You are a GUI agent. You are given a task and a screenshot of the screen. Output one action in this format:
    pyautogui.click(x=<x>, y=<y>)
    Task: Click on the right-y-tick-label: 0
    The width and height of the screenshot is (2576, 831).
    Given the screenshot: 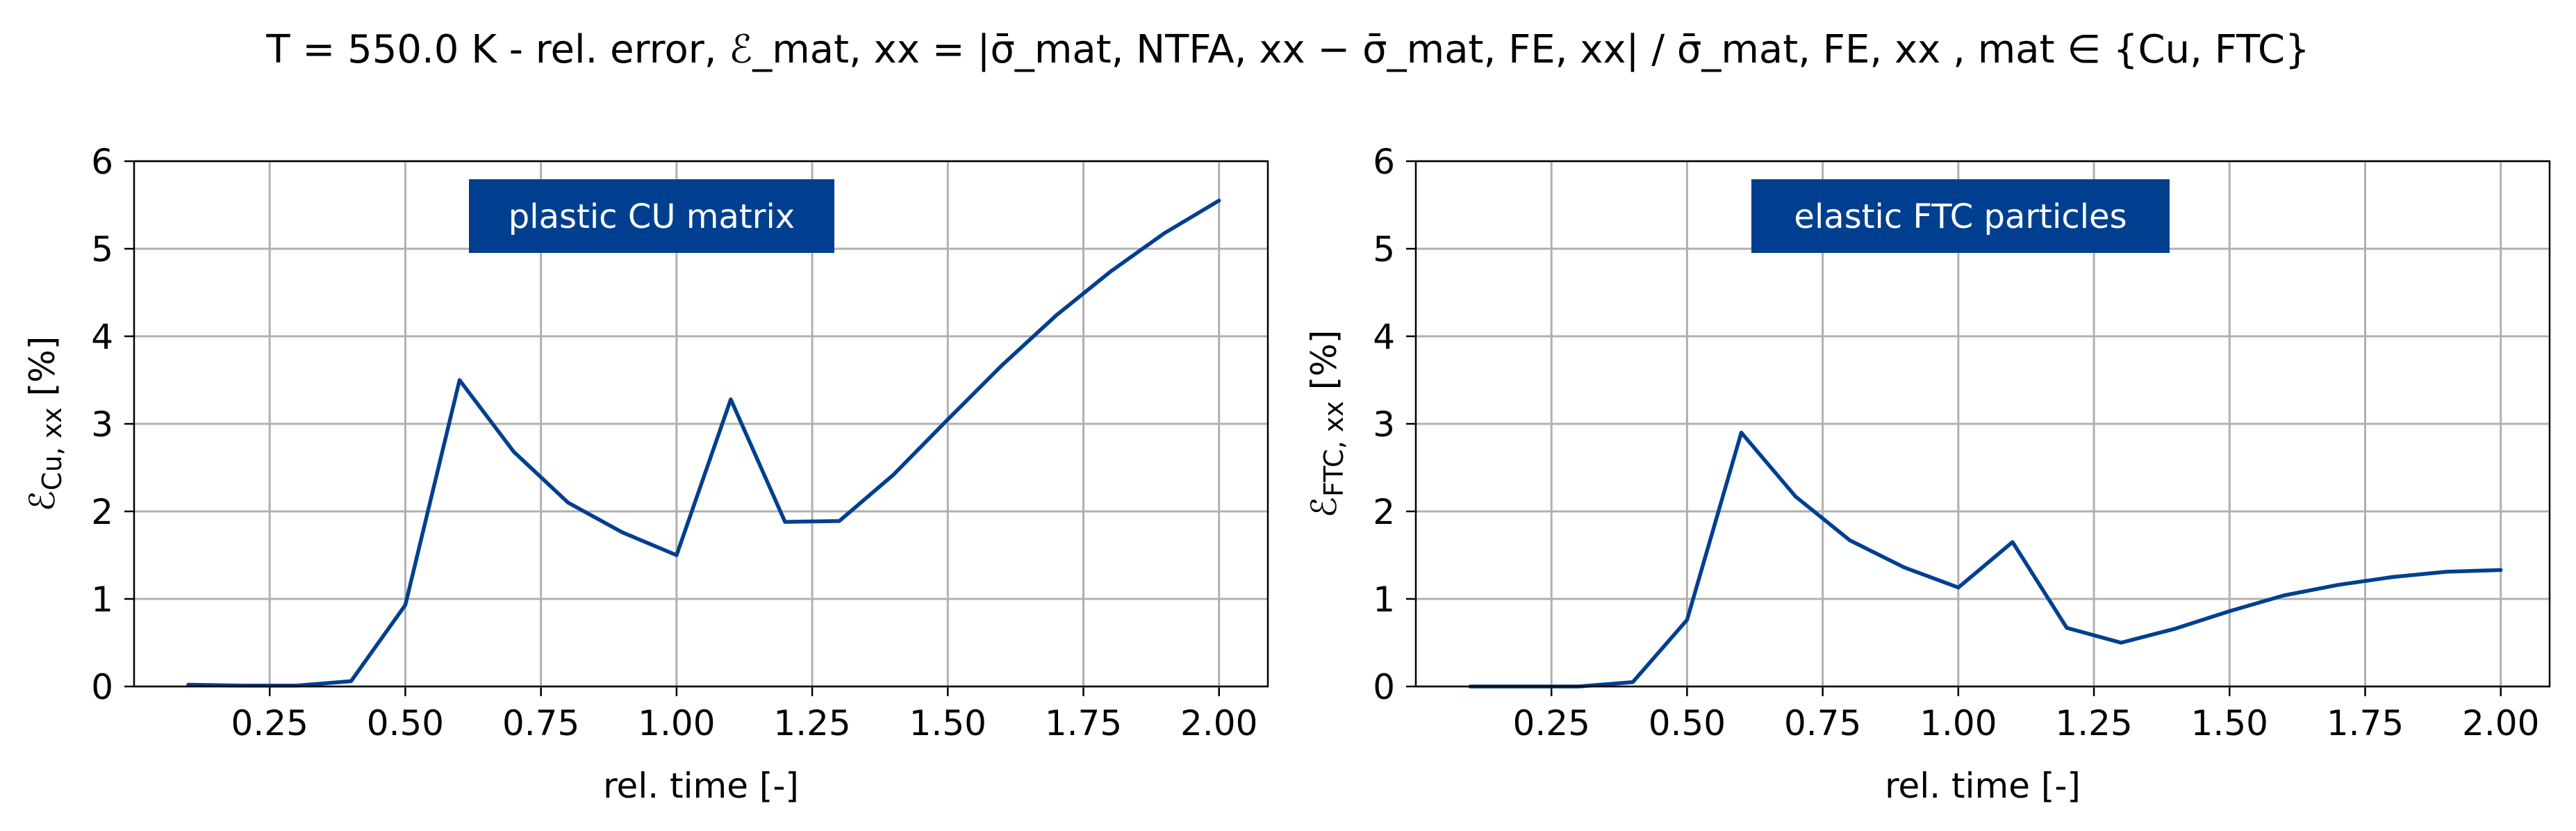 What is the action you would take?
    pyautogui.click(x=1384, y=687)
    